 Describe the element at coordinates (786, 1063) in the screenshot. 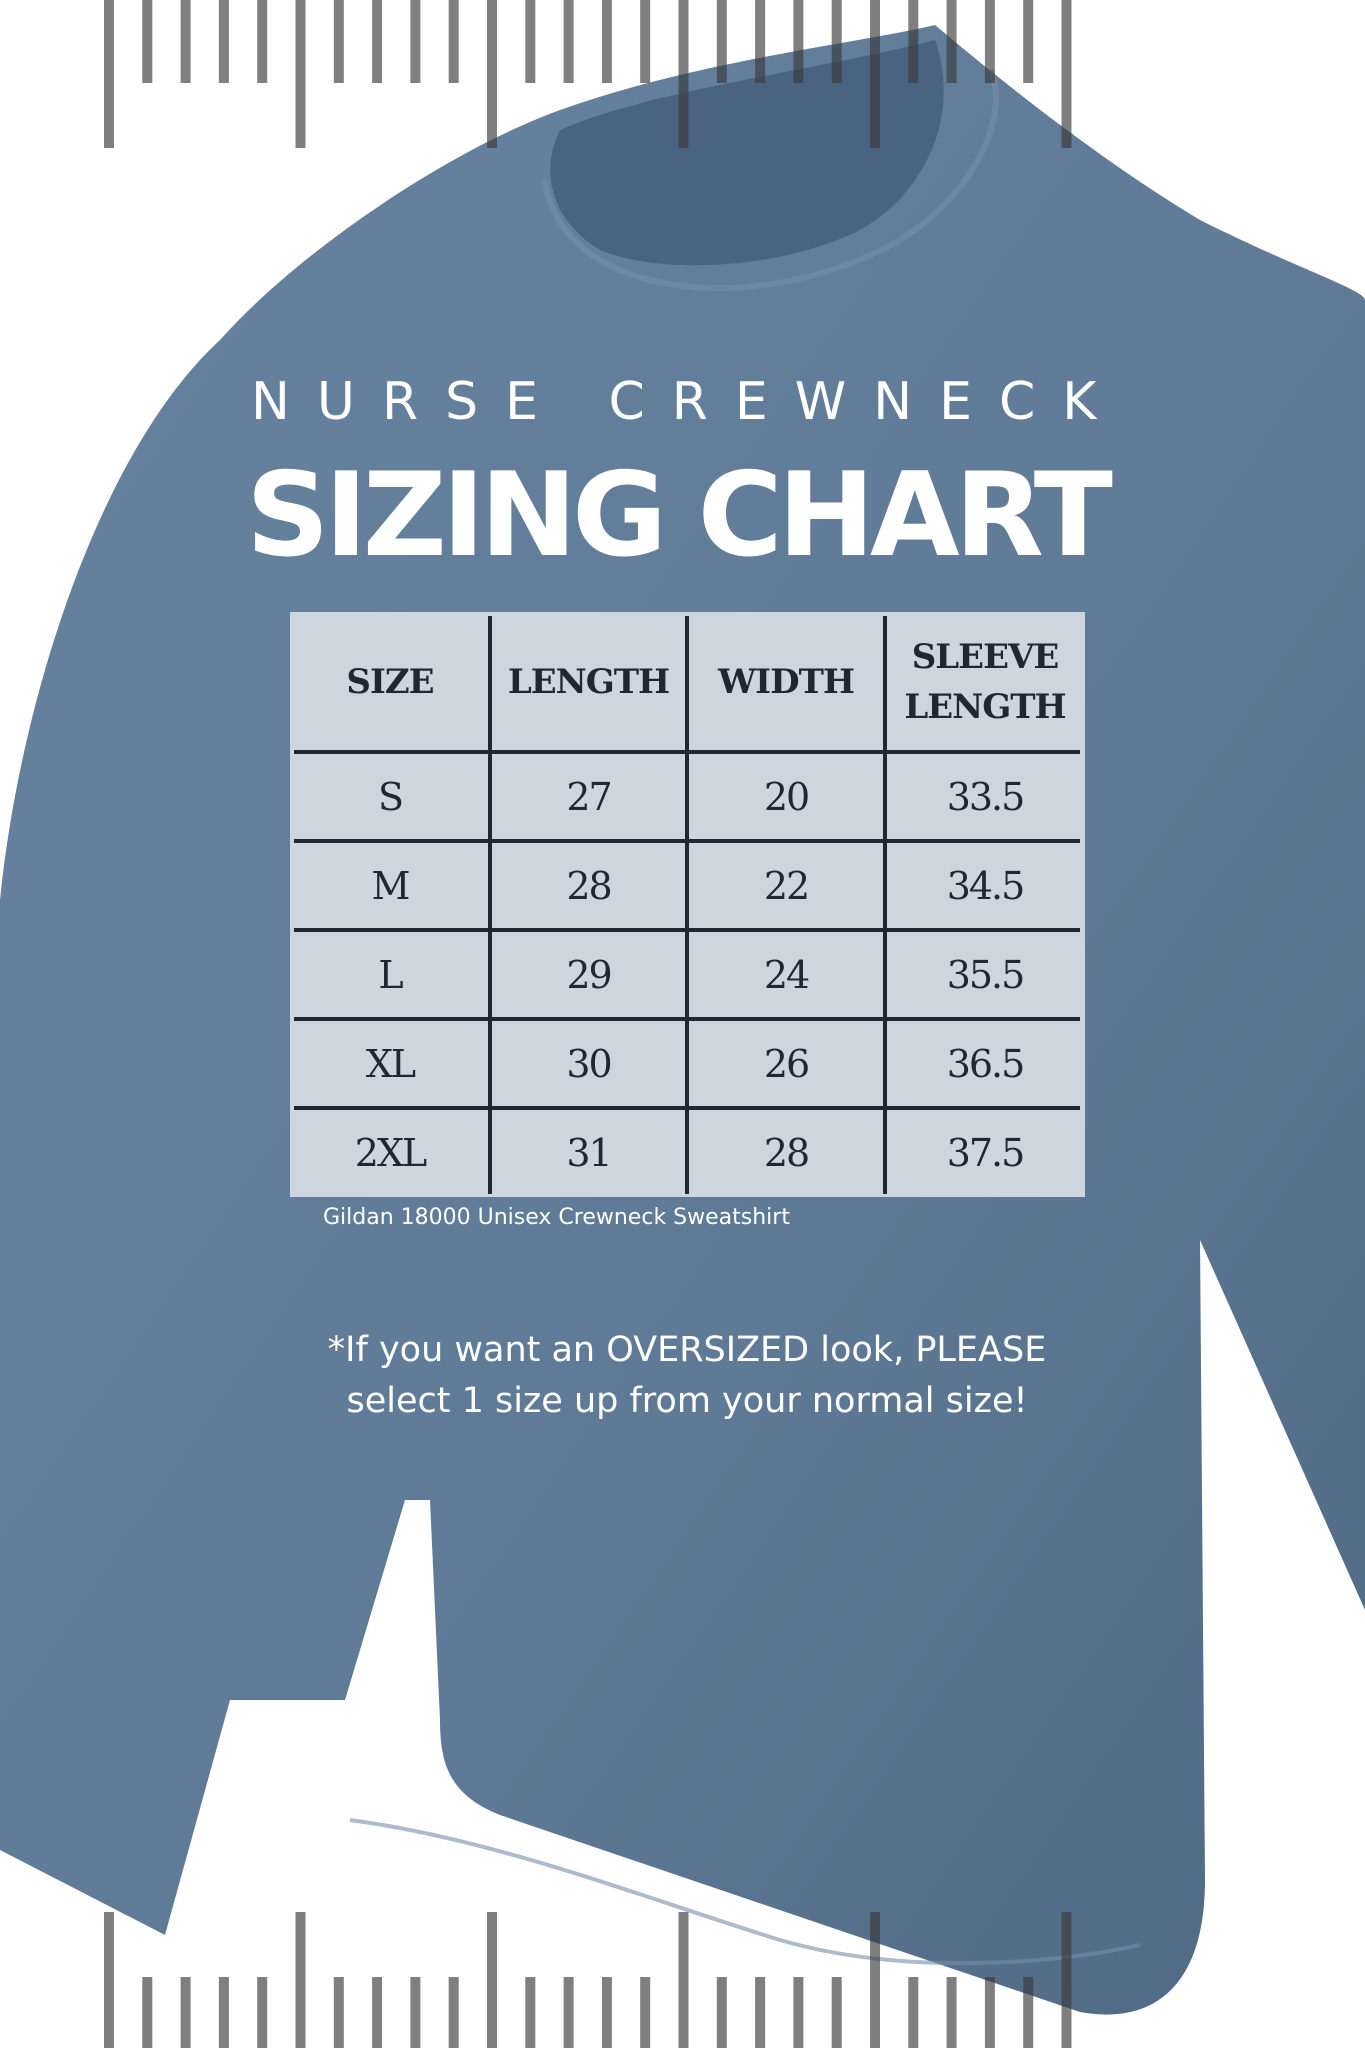

I see `table-cell: 26` at that location.